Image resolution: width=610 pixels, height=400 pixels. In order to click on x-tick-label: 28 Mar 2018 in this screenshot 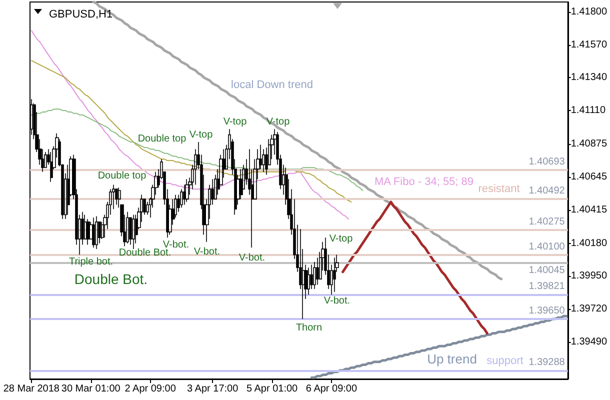, I will do `click(31, 389)`.